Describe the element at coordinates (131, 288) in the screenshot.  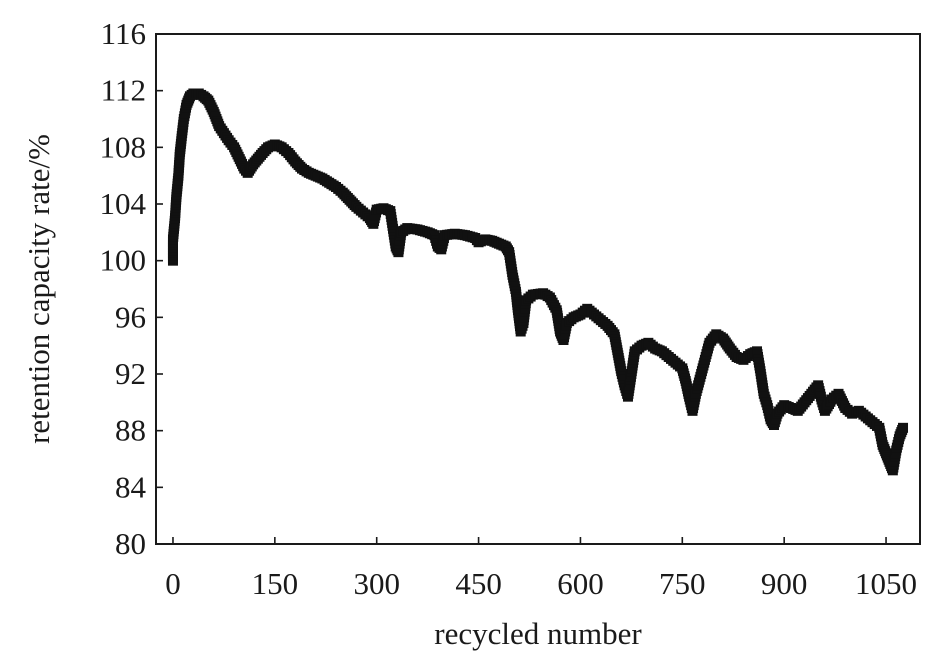
I see `y-axis: 80 84 88 92 96 100 104 108 112 116` at that location.